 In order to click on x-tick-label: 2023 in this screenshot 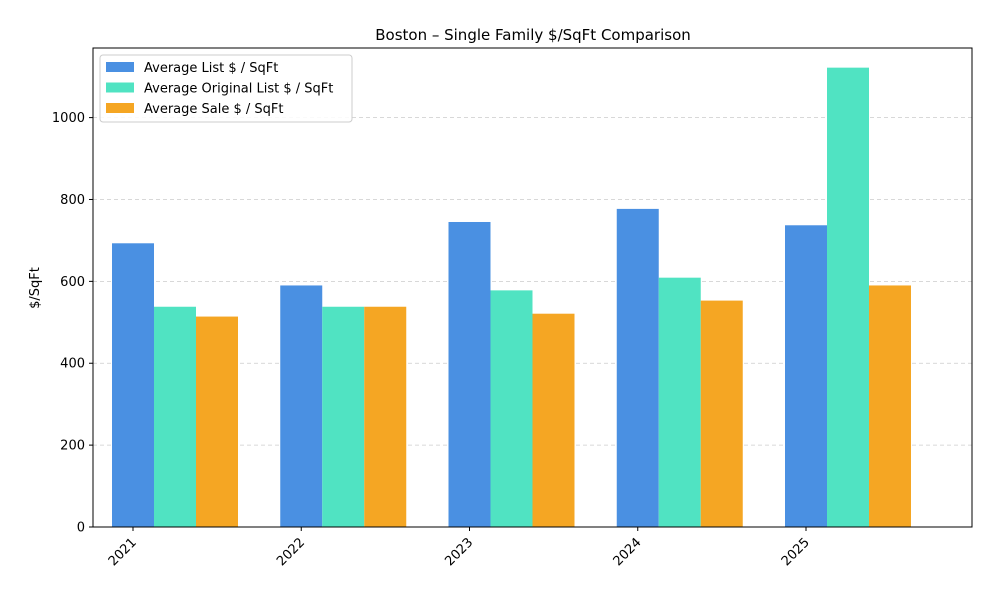, I will do `click(459, 552)`.